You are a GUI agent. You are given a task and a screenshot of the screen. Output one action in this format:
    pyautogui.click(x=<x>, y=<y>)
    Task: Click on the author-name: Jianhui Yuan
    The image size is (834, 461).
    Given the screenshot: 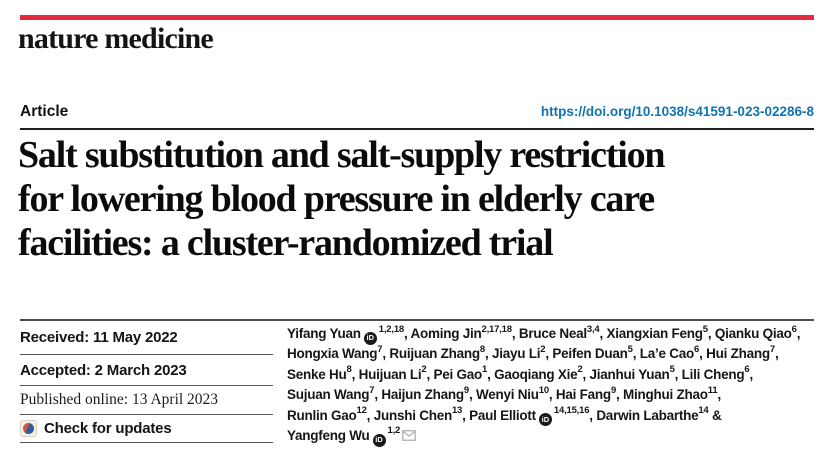 What is the action you would take?
    pyautogui.click(x=629, y=374)
    